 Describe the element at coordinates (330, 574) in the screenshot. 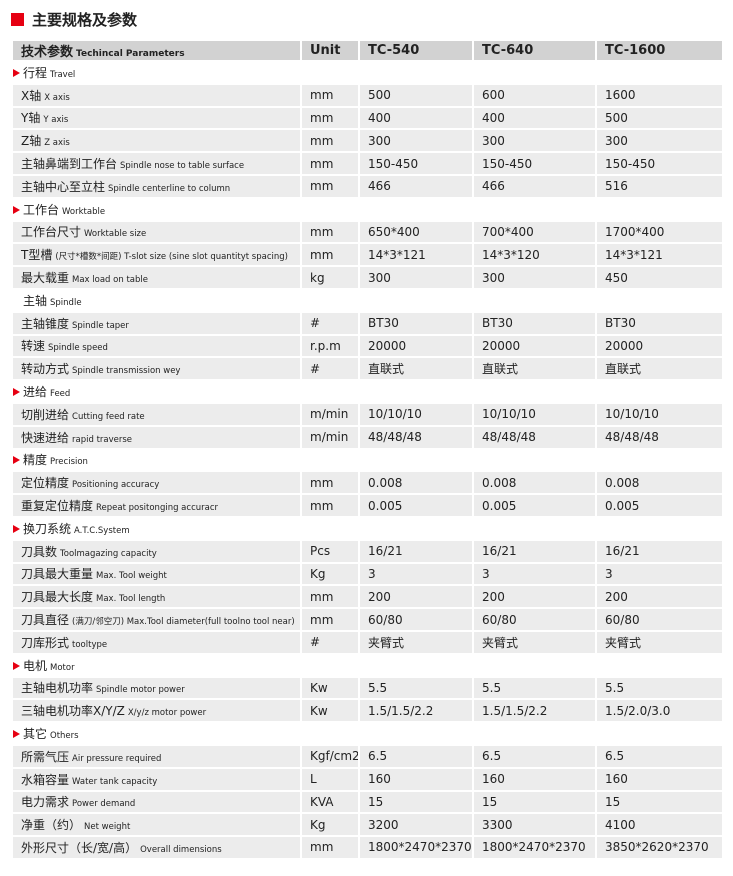

I see `unit-cell: Kg` at that location.